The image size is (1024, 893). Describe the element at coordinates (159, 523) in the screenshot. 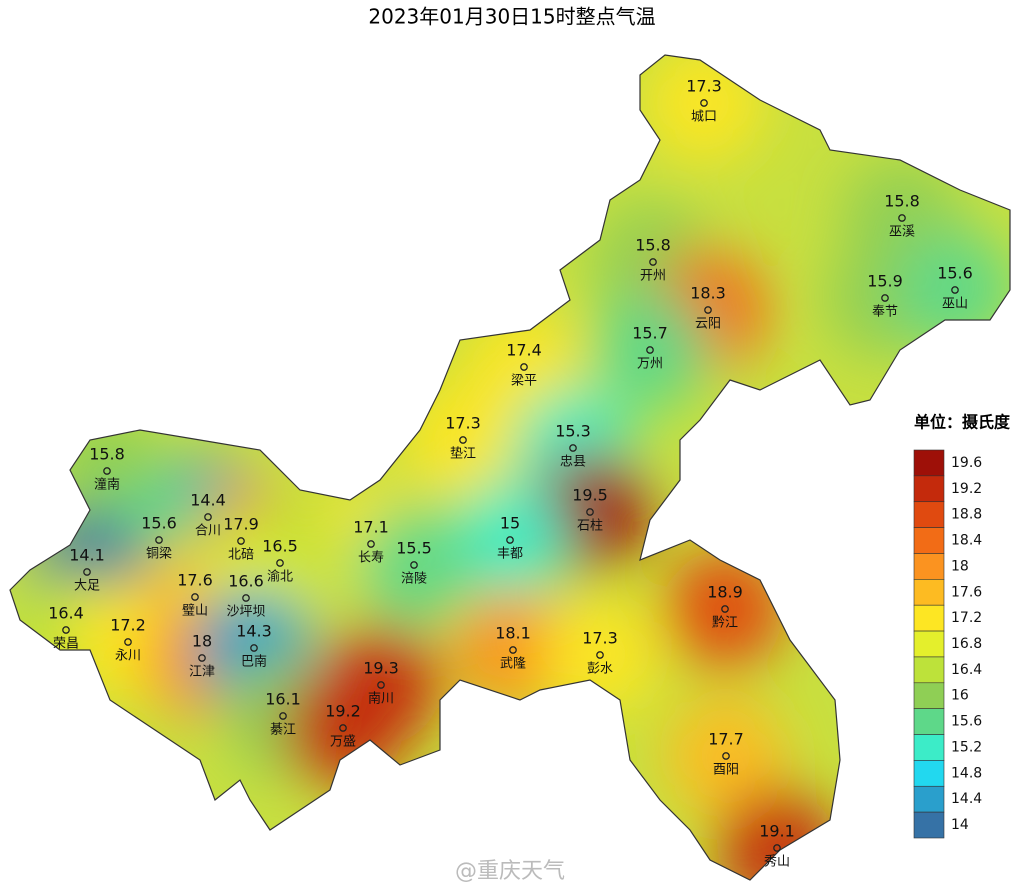

I see `station-value: 15.6` at that location.